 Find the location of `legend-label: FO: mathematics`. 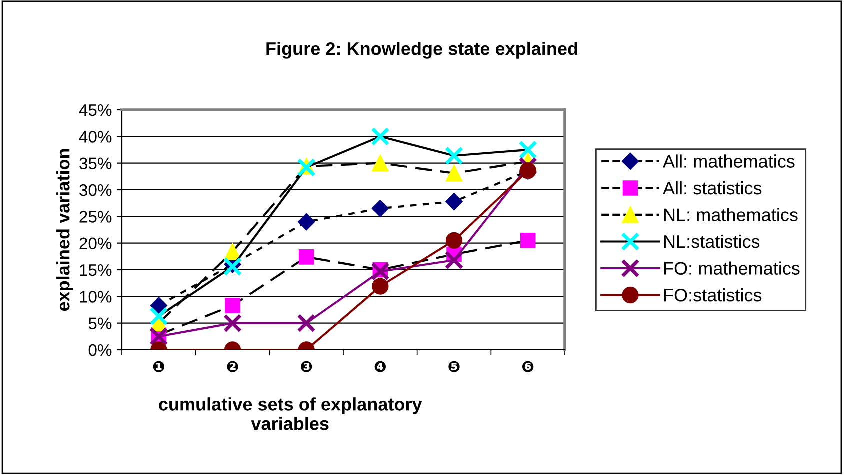

legend-label: FO: mathematics is located at coordinates (732, 268).